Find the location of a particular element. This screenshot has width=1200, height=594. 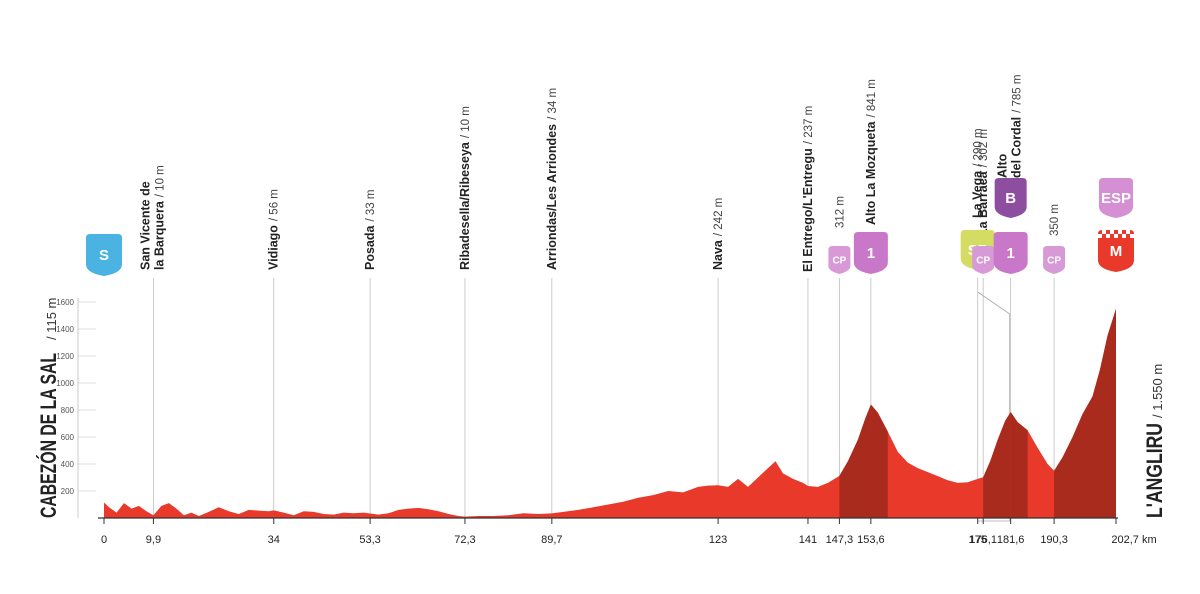

place-label: El Entrego/L'Entregu / 237 m is located at coordinates (808, 189).